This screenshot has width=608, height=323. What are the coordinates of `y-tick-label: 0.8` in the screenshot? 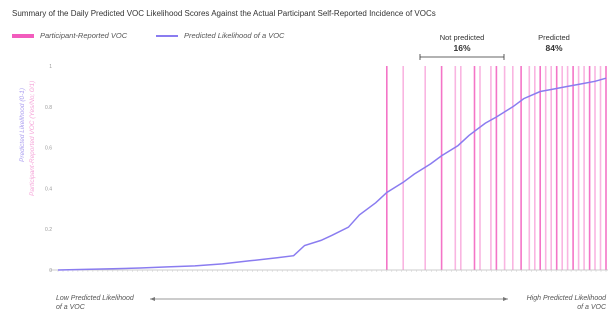 It's located at (48, 108).